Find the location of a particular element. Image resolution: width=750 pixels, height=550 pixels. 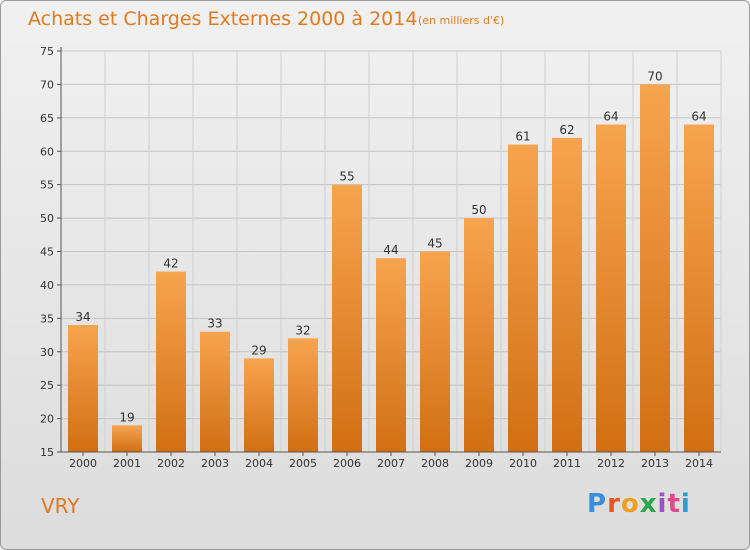

bar-value-label: 62 is located at coordinates (566, 130).